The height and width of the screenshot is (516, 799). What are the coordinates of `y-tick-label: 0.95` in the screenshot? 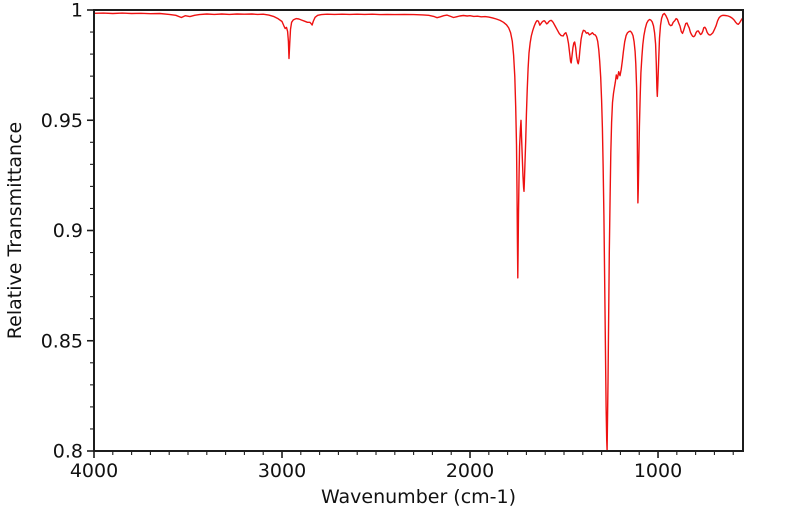 It's located at (62, 121).